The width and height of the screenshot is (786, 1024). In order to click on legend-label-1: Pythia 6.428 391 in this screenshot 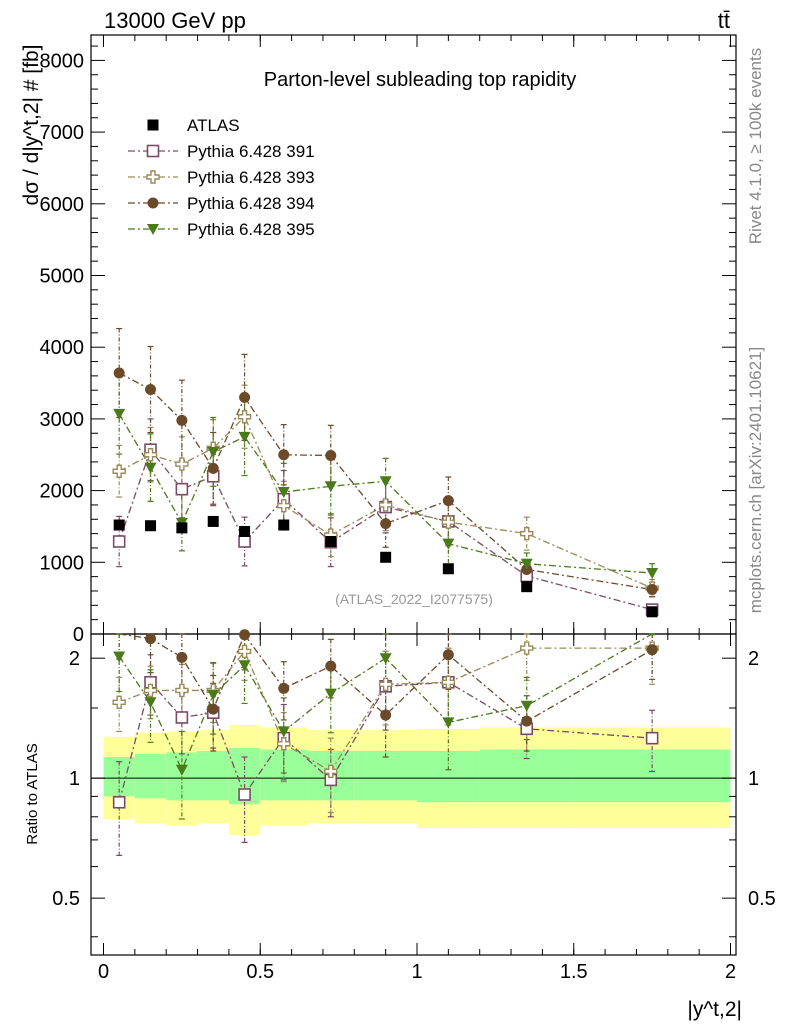, I will do `click(251, 151)`.